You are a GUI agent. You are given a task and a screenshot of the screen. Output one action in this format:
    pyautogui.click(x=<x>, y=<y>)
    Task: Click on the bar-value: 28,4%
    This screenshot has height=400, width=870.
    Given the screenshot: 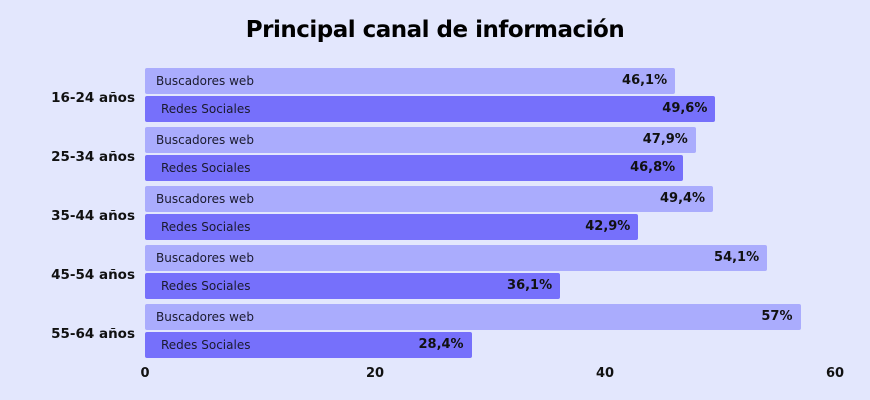 What is the action you would take?
    pyautogui.click(x=441, y=344)
    